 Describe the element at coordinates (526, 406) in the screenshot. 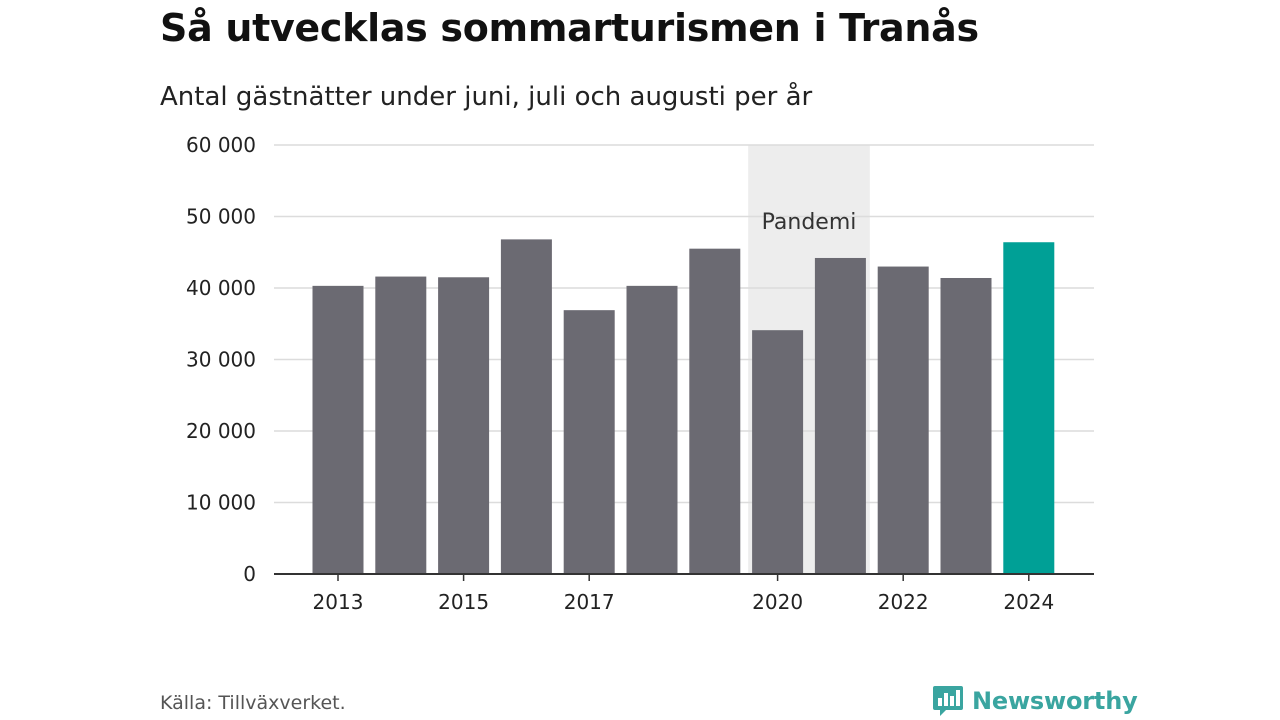

I see `bar-2016` at that location.